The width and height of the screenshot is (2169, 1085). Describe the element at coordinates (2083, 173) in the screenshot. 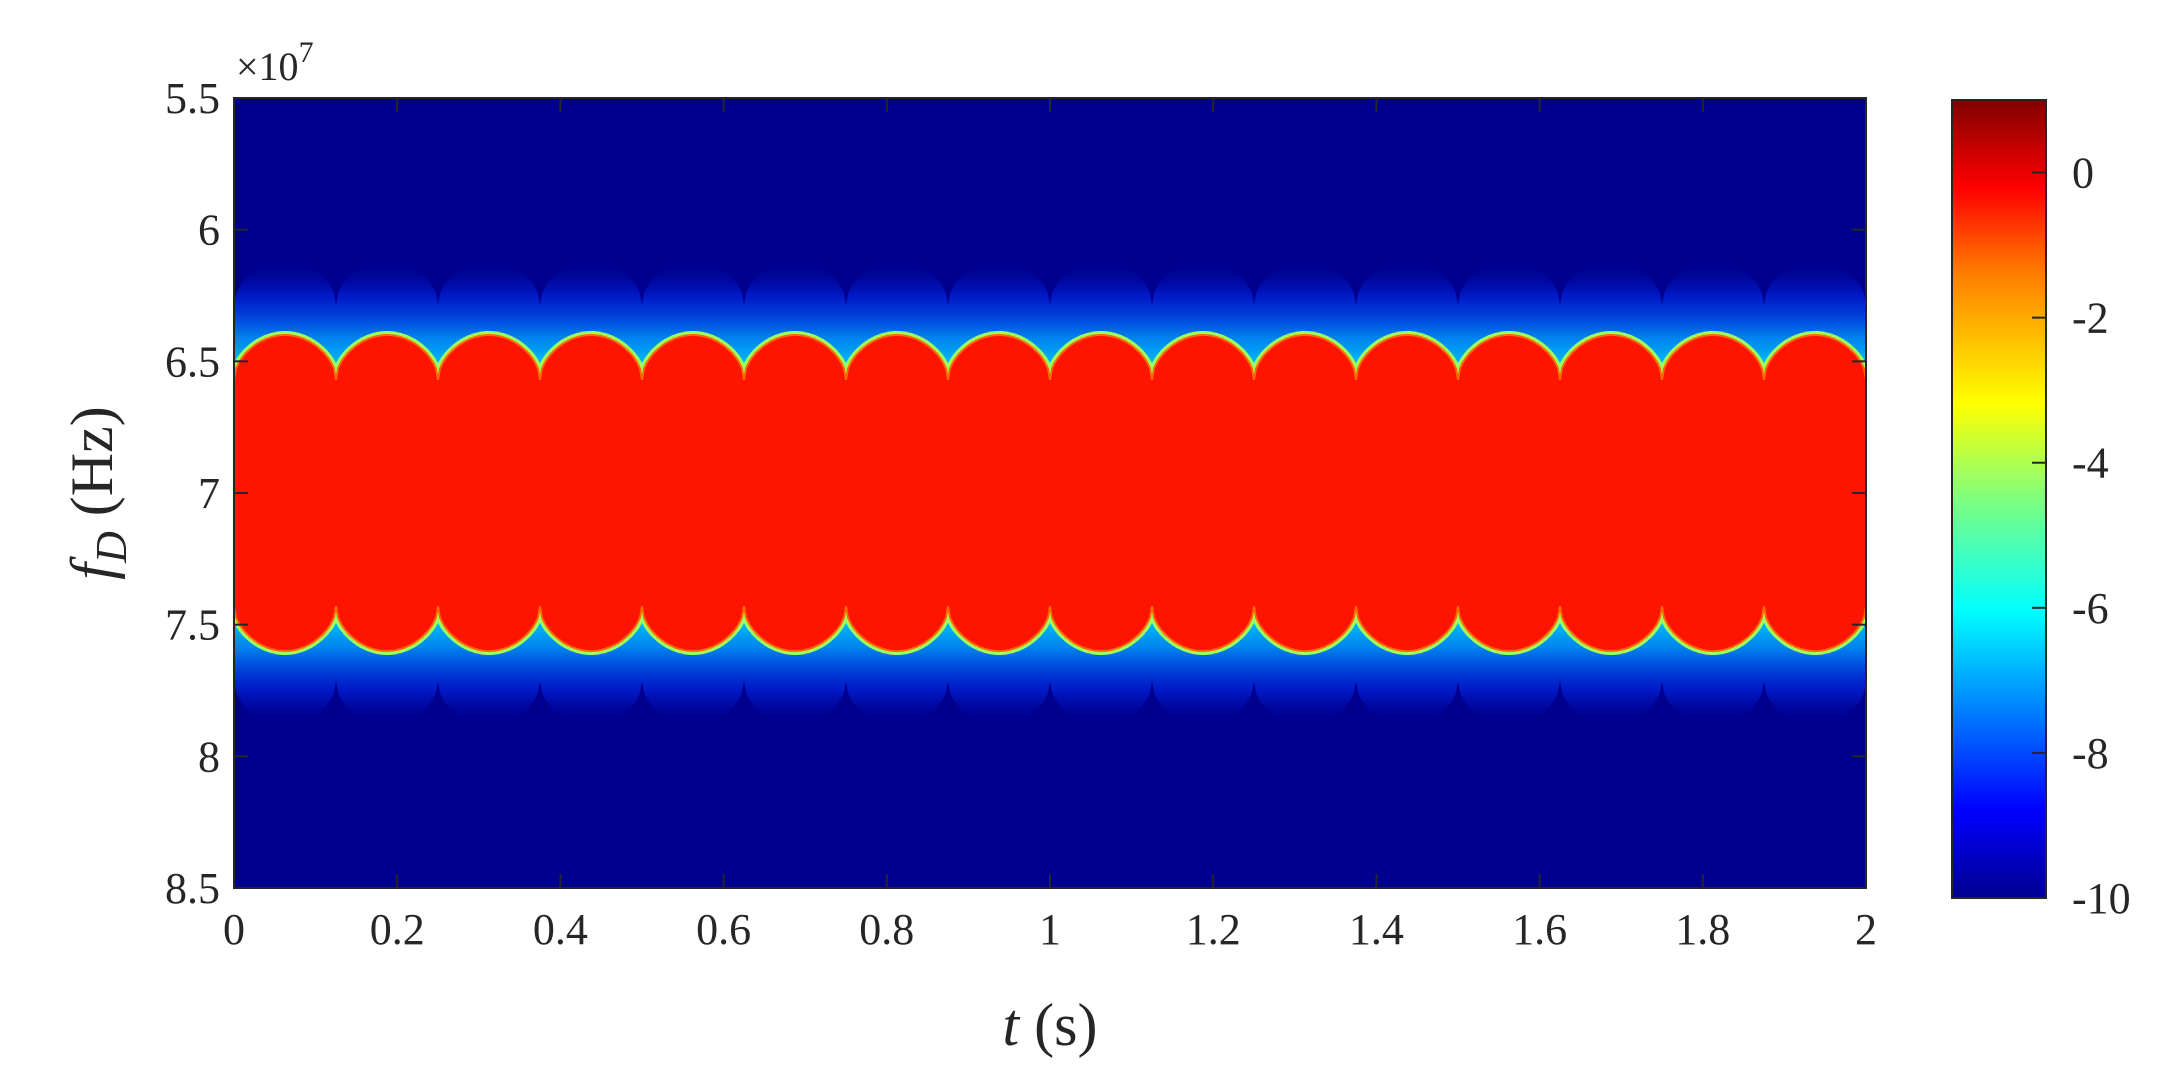

I see `colorbar-tick-label: 0` at that location.